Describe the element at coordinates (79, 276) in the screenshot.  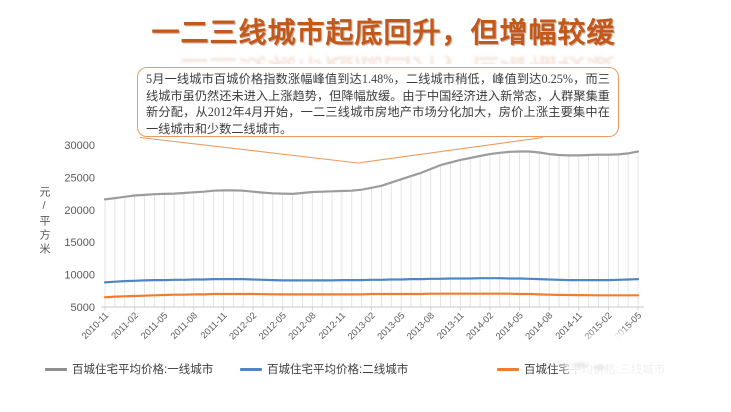
I see `svg-text: 10000` at that location.